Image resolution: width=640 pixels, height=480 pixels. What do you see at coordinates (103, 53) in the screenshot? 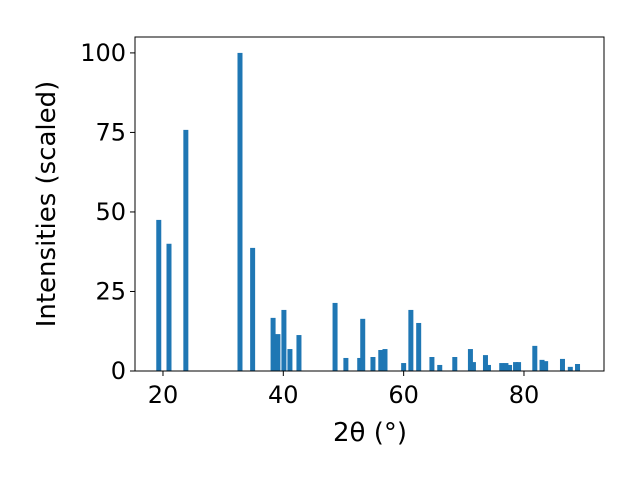
I see `y-tick-label: 100` at bounding box center [103, 53].